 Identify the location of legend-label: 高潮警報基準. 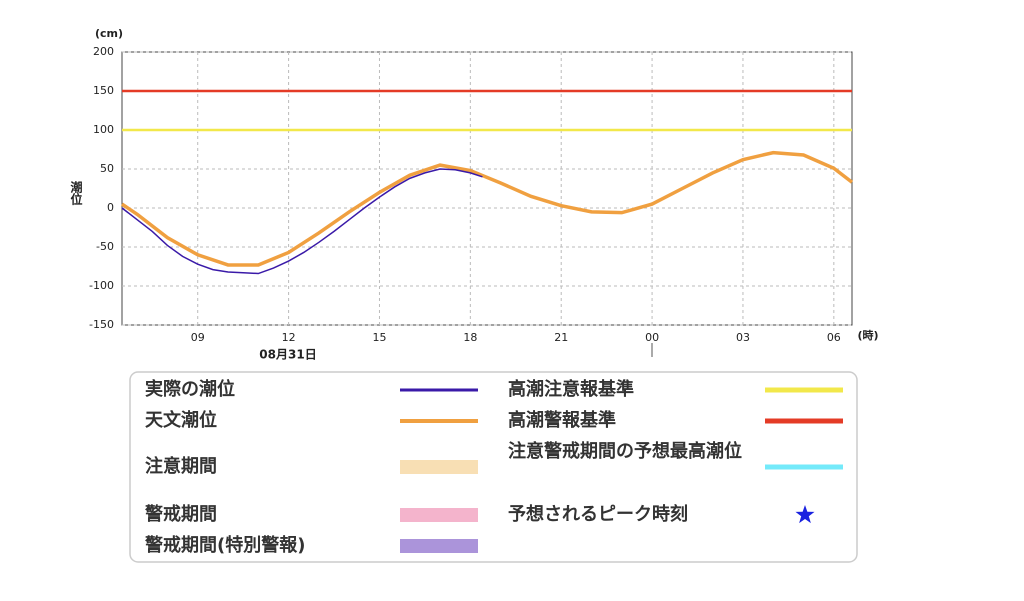
(562, 420).